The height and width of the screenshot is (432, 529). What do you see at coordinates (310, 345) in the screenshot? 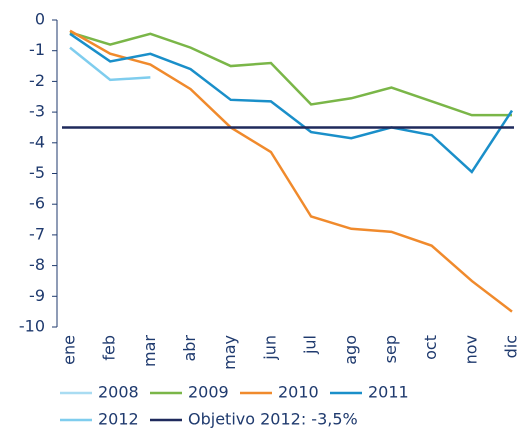
I see `x-tick-label: jul` at bounding box center [310, 345].